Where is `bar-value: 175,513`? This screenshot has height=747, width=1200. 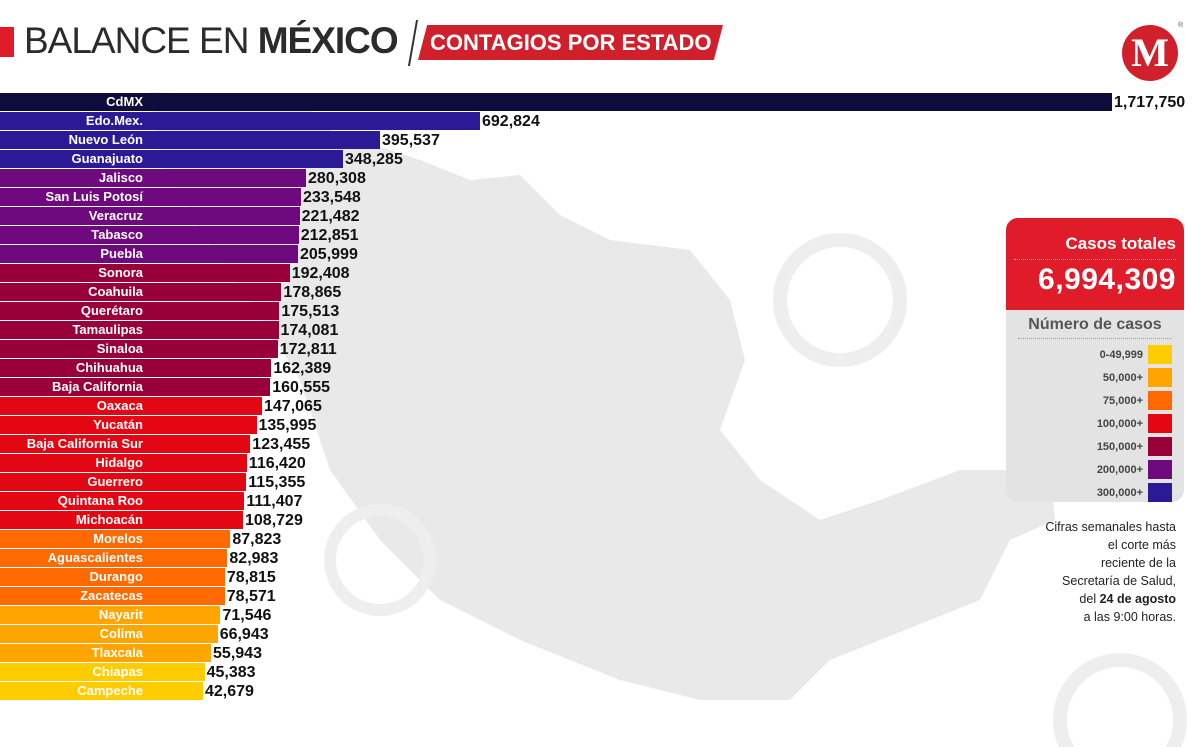 bar-value: 175,513 is located at coordinates (310, 311).